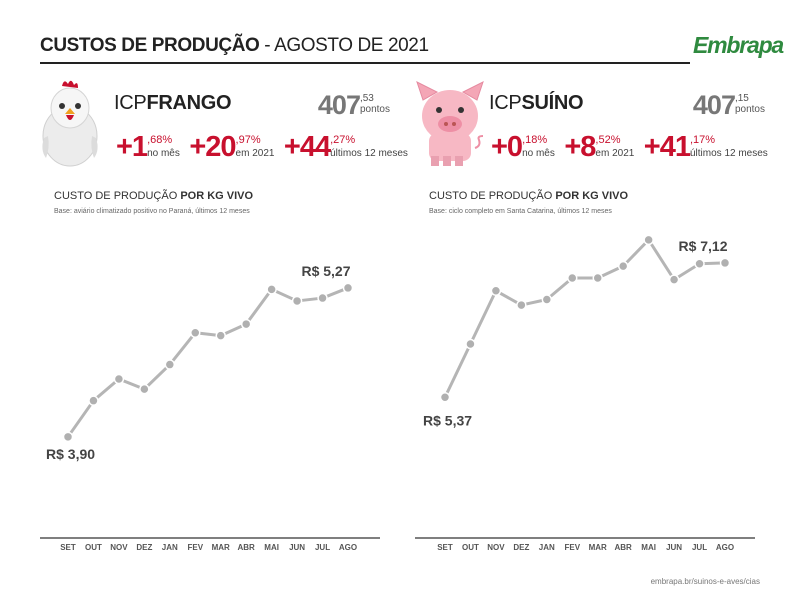 This screenshot has width=800, height=600. What do you see at coordinates (212, 147) in the screenshot?
I see `stat-value: +20` at bounding box center [212, 147].